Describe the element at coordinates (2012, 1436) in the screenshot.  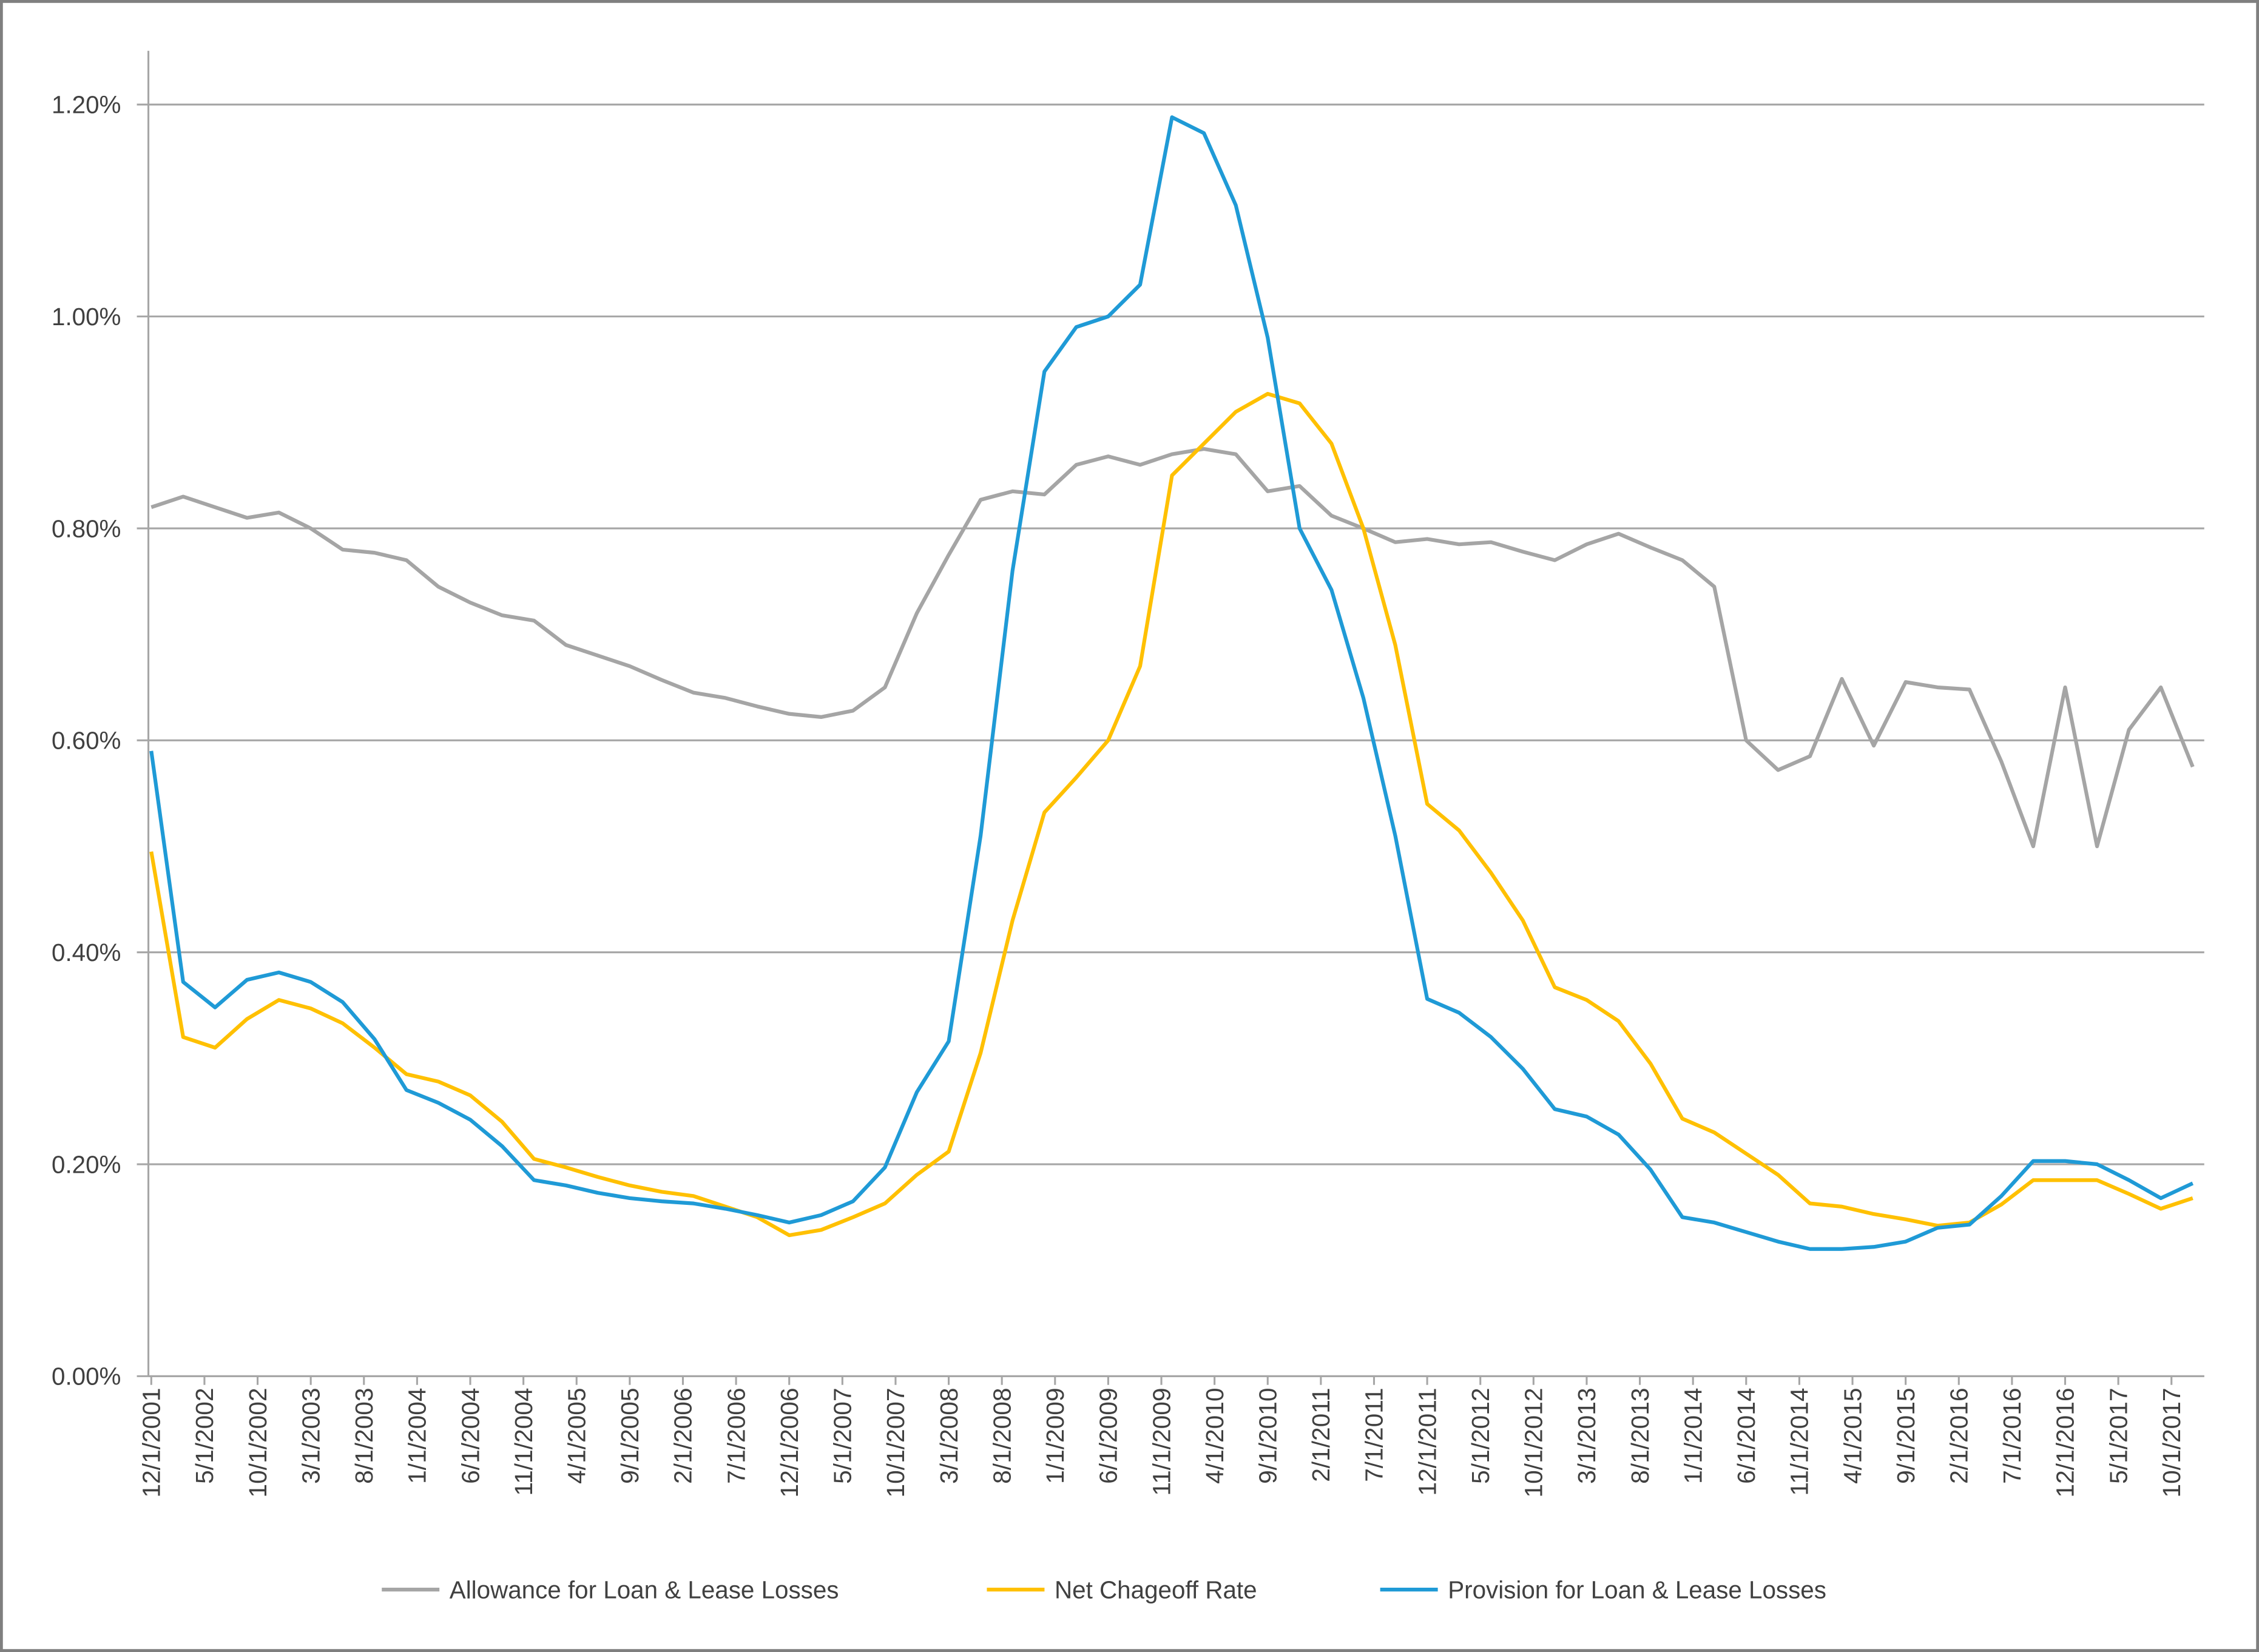
I see `x-tick-label: 7/1/2016` at that location.